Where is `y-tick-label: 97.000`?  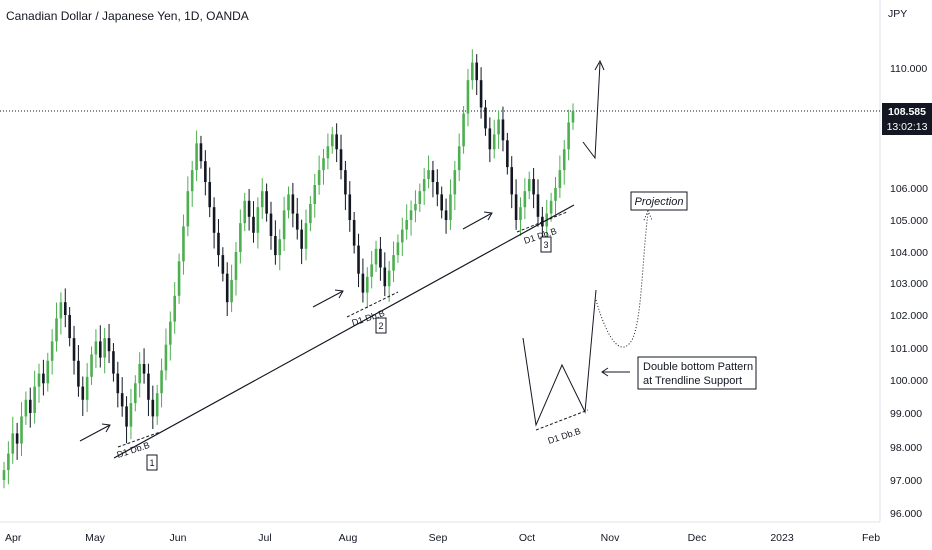
y-tick-label: 97.000 is located at coordinates (906, 481).